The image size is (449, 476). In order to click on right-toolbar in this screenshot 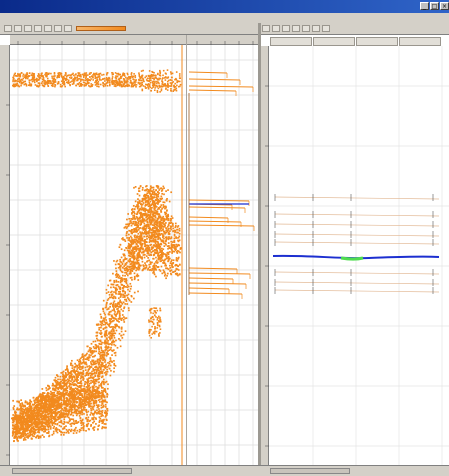, I will do `click(354, 29)`.